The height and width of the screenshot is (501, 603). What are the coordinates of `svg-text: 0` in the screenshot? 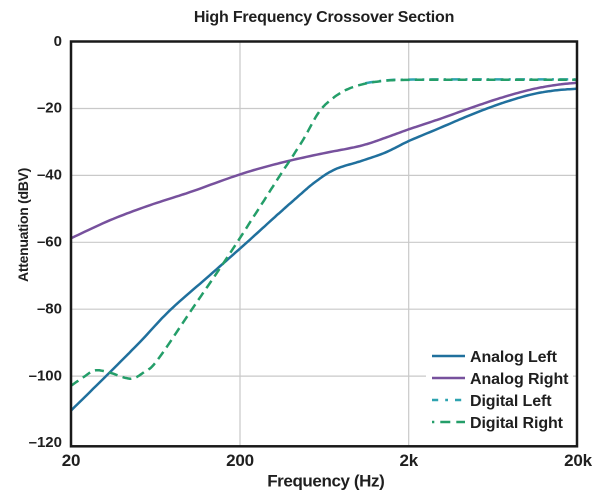 It's located at (58, 41).